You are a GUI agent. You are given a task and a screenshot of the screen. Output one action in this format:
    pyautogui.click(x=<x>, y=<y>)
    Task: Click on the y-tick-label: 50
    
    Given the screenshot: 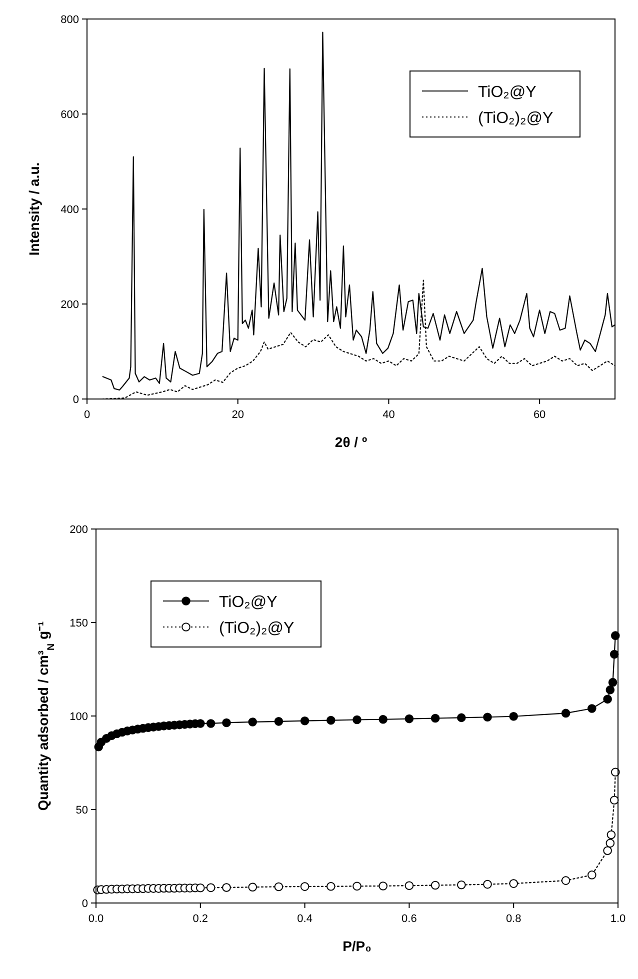 What is the action you would take?
    pyautogui.click(x=82, y=810)
    